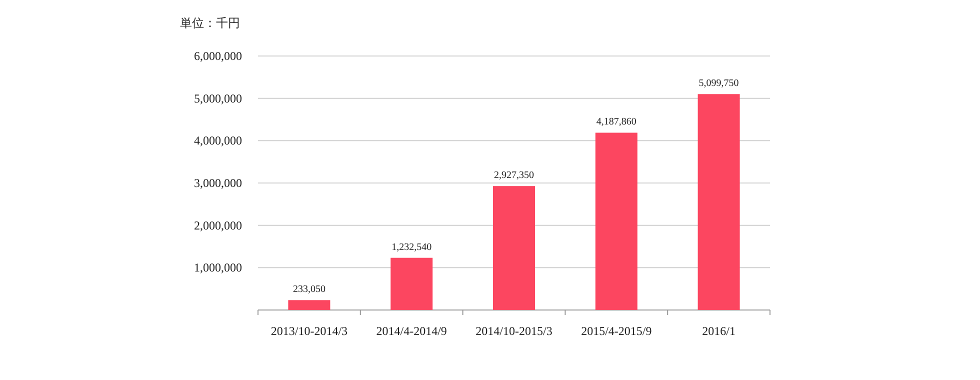 Image resolution: width=980 pixels, height=380 pixels. Describe the element at coordinates (309, 331) in the screenshot. I see `x-tick-label: 2013/10-2014/3` at that location.